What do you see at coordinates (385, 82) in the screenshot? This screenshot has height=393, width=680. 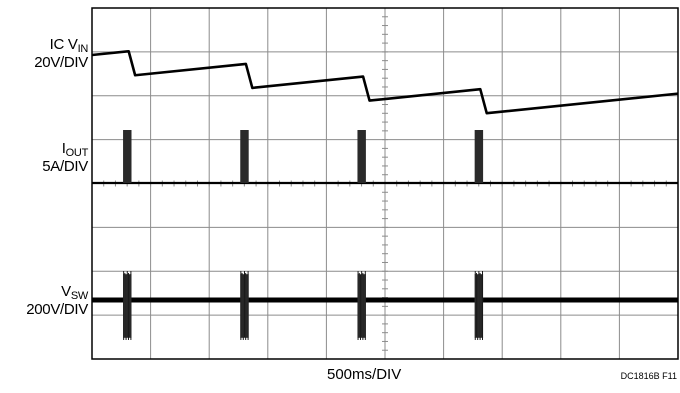 I see `trace-ic-vin` at bounding box center [385, 82].